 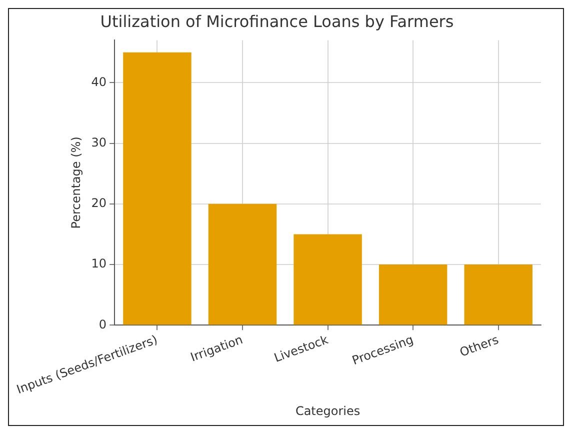 What do you see at coordinates (99, 142) in the screenshot?
I see `y-tick-label: 30` at bounding box center [99, 142].